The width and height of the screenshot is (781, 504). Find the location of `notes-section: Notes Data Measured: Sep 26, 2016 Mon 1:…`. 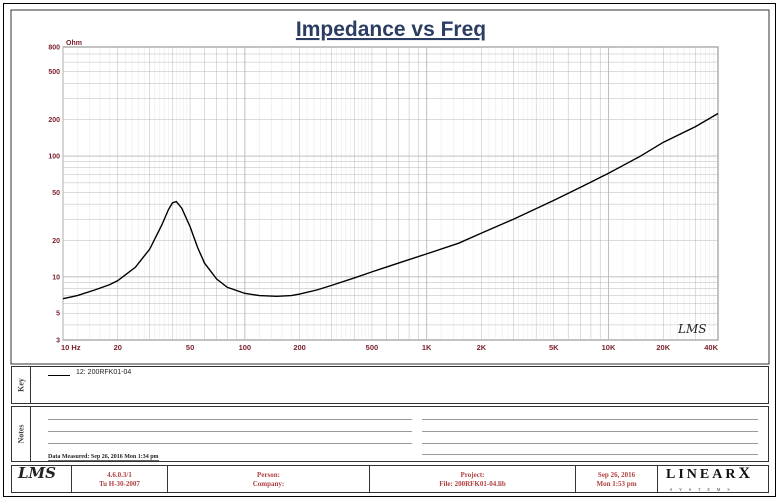

notes-section: Notes Data Measured: Sep 26, 2016 Mon 1:… is located at coordinates (390, 434).